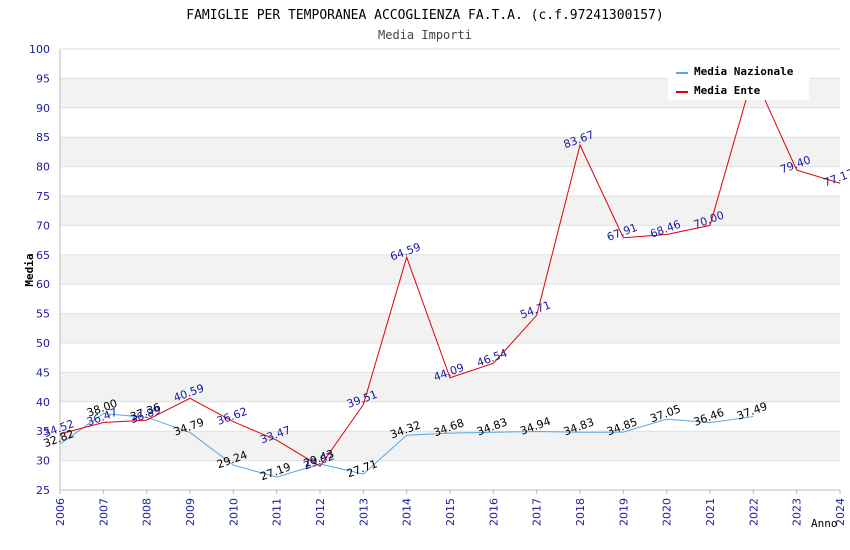  What do you see at coordinates (39, 49) in the screenshot?
I see `y-tick-label: 100` at bounding box center [39, 49].